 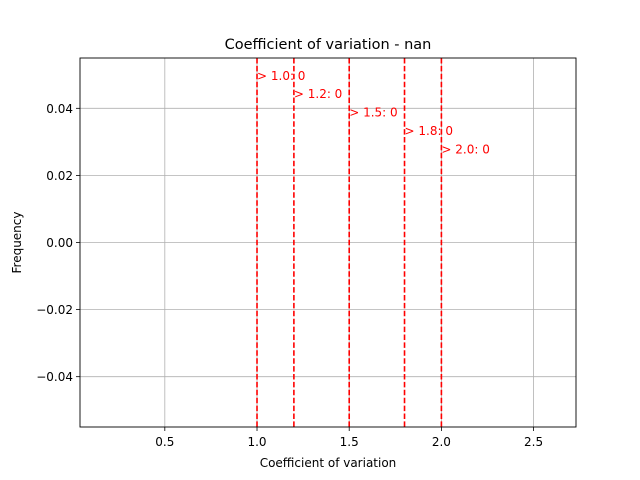 I want to click on x-axis-ticks: 0.5 1.0 1.5 2.0 2.5, so click(x=349, y=438).